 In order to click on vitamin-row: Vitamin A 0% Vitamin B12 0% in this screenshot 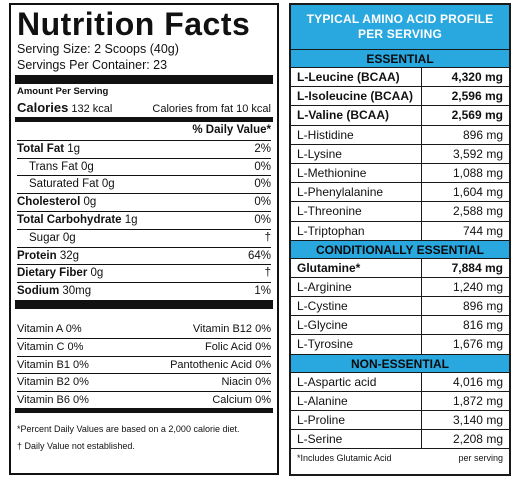, I will do `click(144, 330)`.